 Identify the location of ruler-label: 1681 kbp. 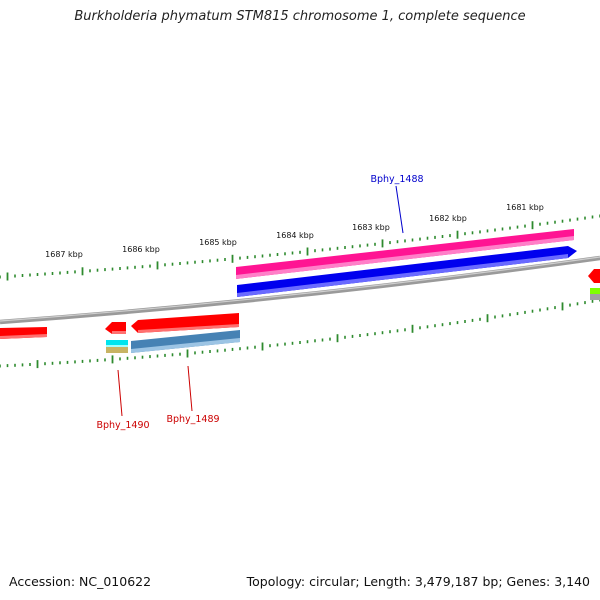
(525, 207).